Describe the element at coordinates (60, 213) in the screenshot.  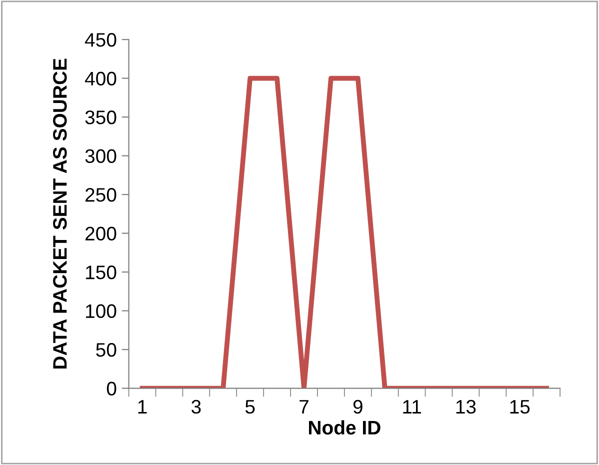
I see `y-axis-title: DATA PACKET SENT AS SOURCE` at that location.